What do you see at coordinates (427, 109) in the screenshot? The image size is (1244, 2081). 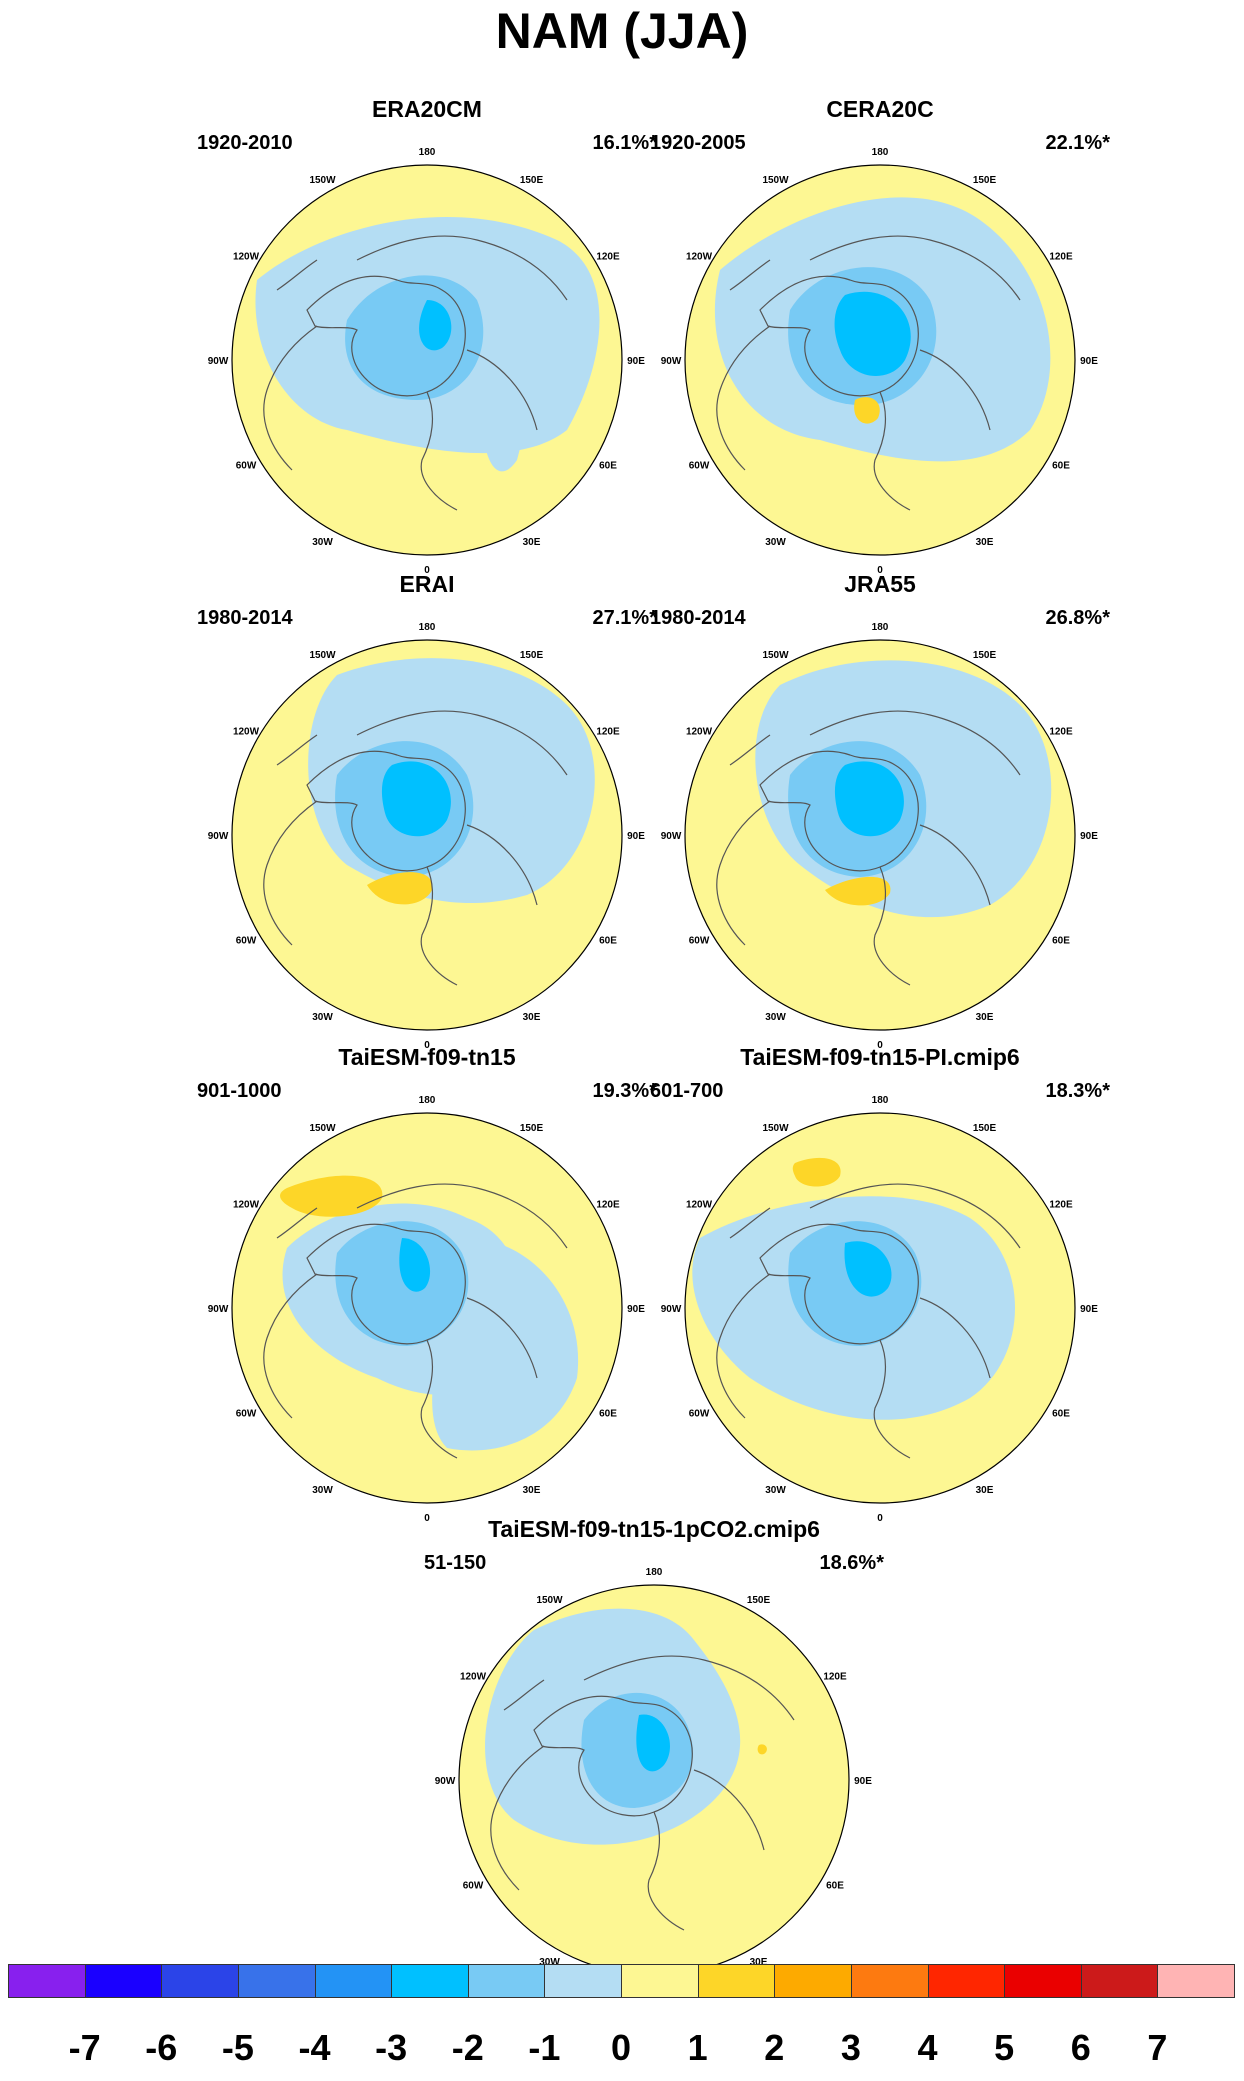 I see `panel-title: ERA20CM` at bounding box center [427, 109].